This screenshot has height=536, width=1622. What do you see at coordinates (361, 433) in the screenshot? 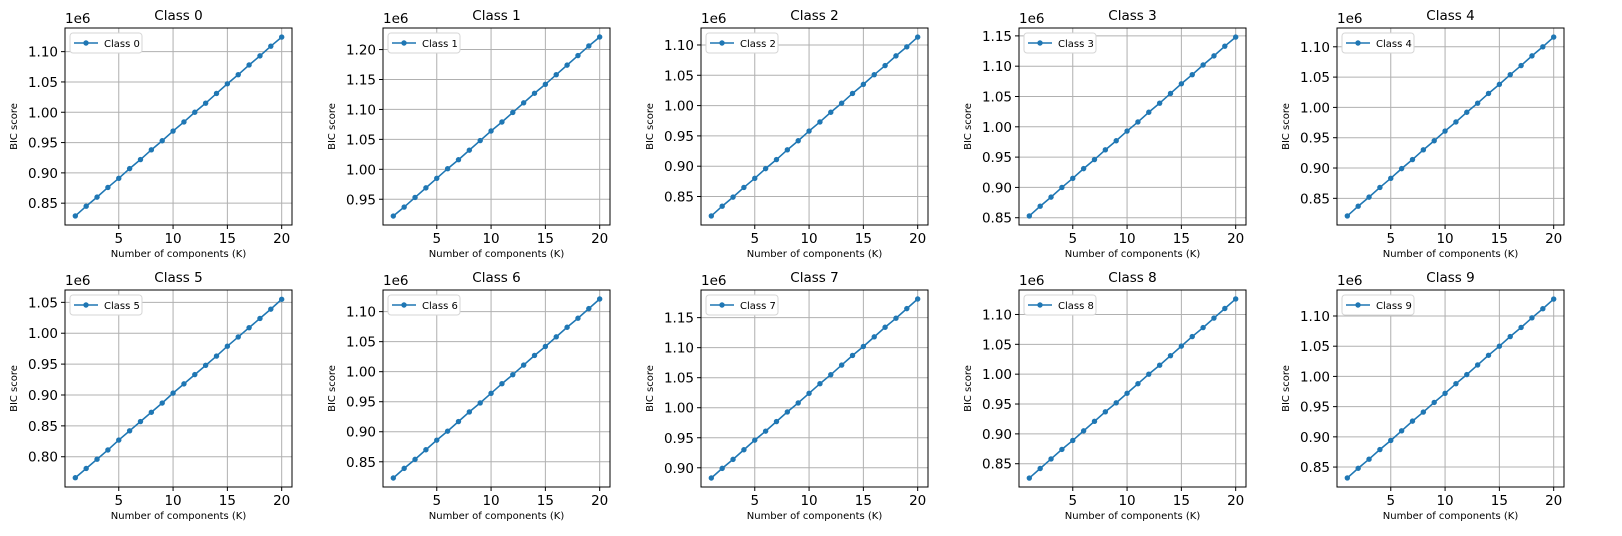
I see `y-tick-label: 0.90` at bounding box center [361, 433].